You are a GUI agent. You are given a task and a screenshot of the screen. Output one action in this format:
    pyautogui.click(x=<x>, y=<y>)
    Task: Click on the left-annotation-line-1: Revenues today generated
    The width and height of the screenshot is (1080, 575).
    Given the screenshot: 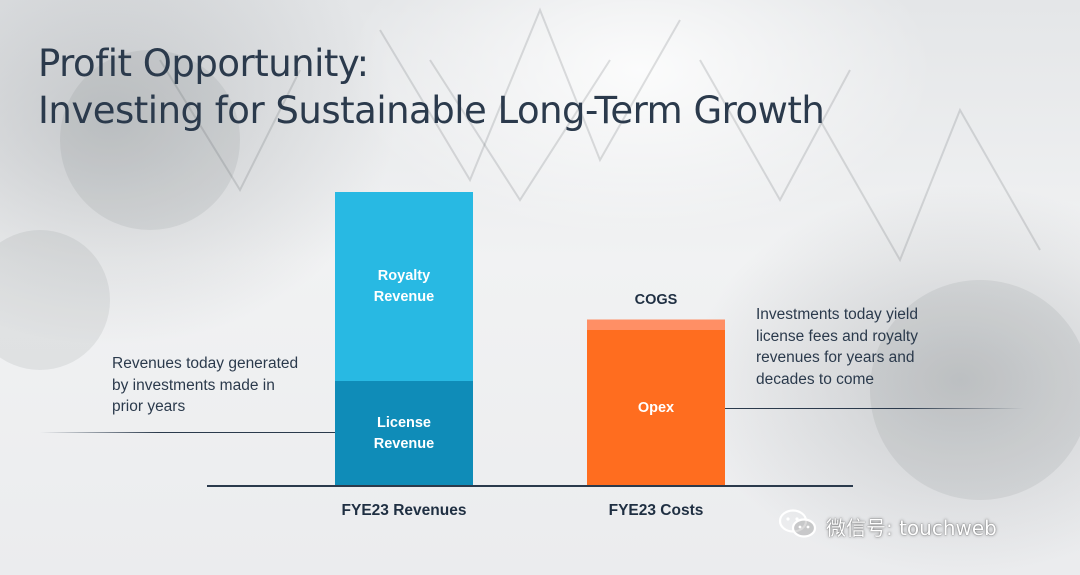 What is the action you would take?
    pyautogui.click(x=205, y=363)
    